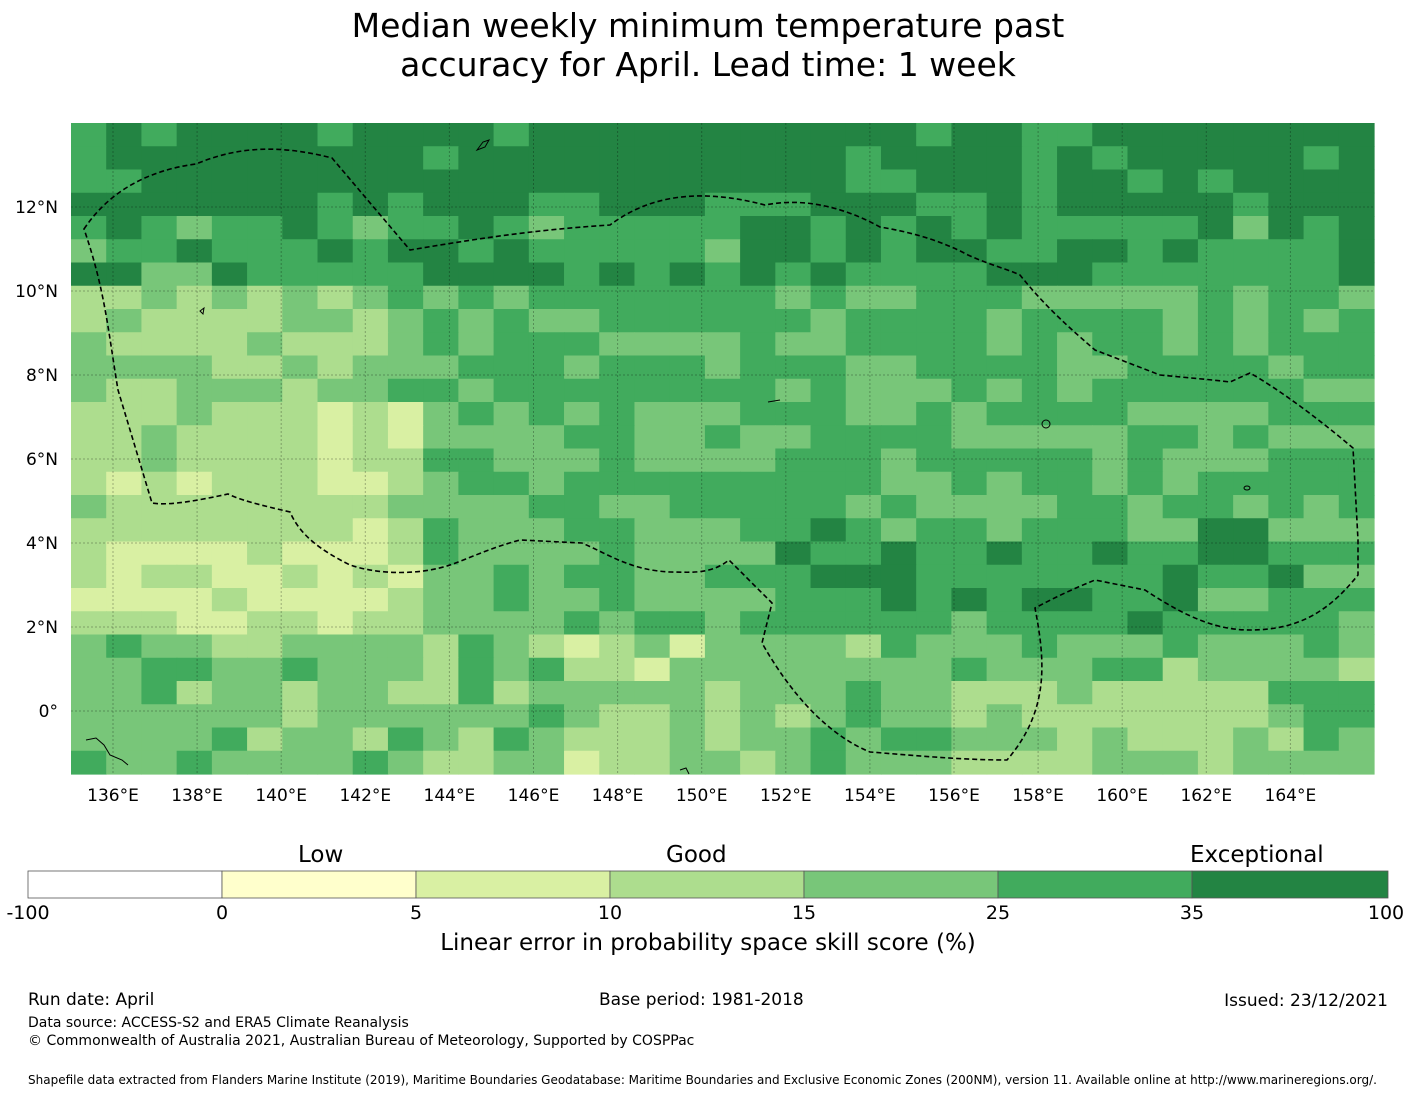  What do you see at coordinates (1290, 884) in the screenshot?
I see `colorbar-segment` at bounding box center [1290, 884].